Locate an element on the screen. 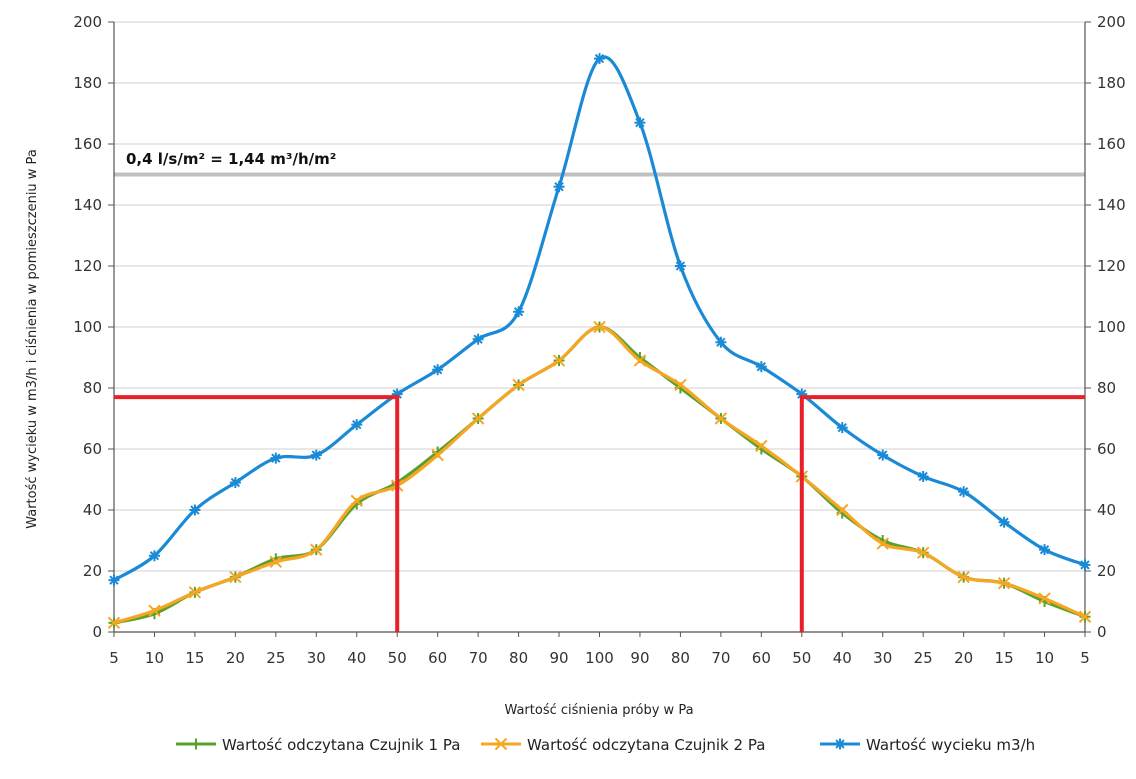 The width and height of the screenshot is (1136, 779). point-sensor-2-15-d2 is located at coordinates (721, 418).